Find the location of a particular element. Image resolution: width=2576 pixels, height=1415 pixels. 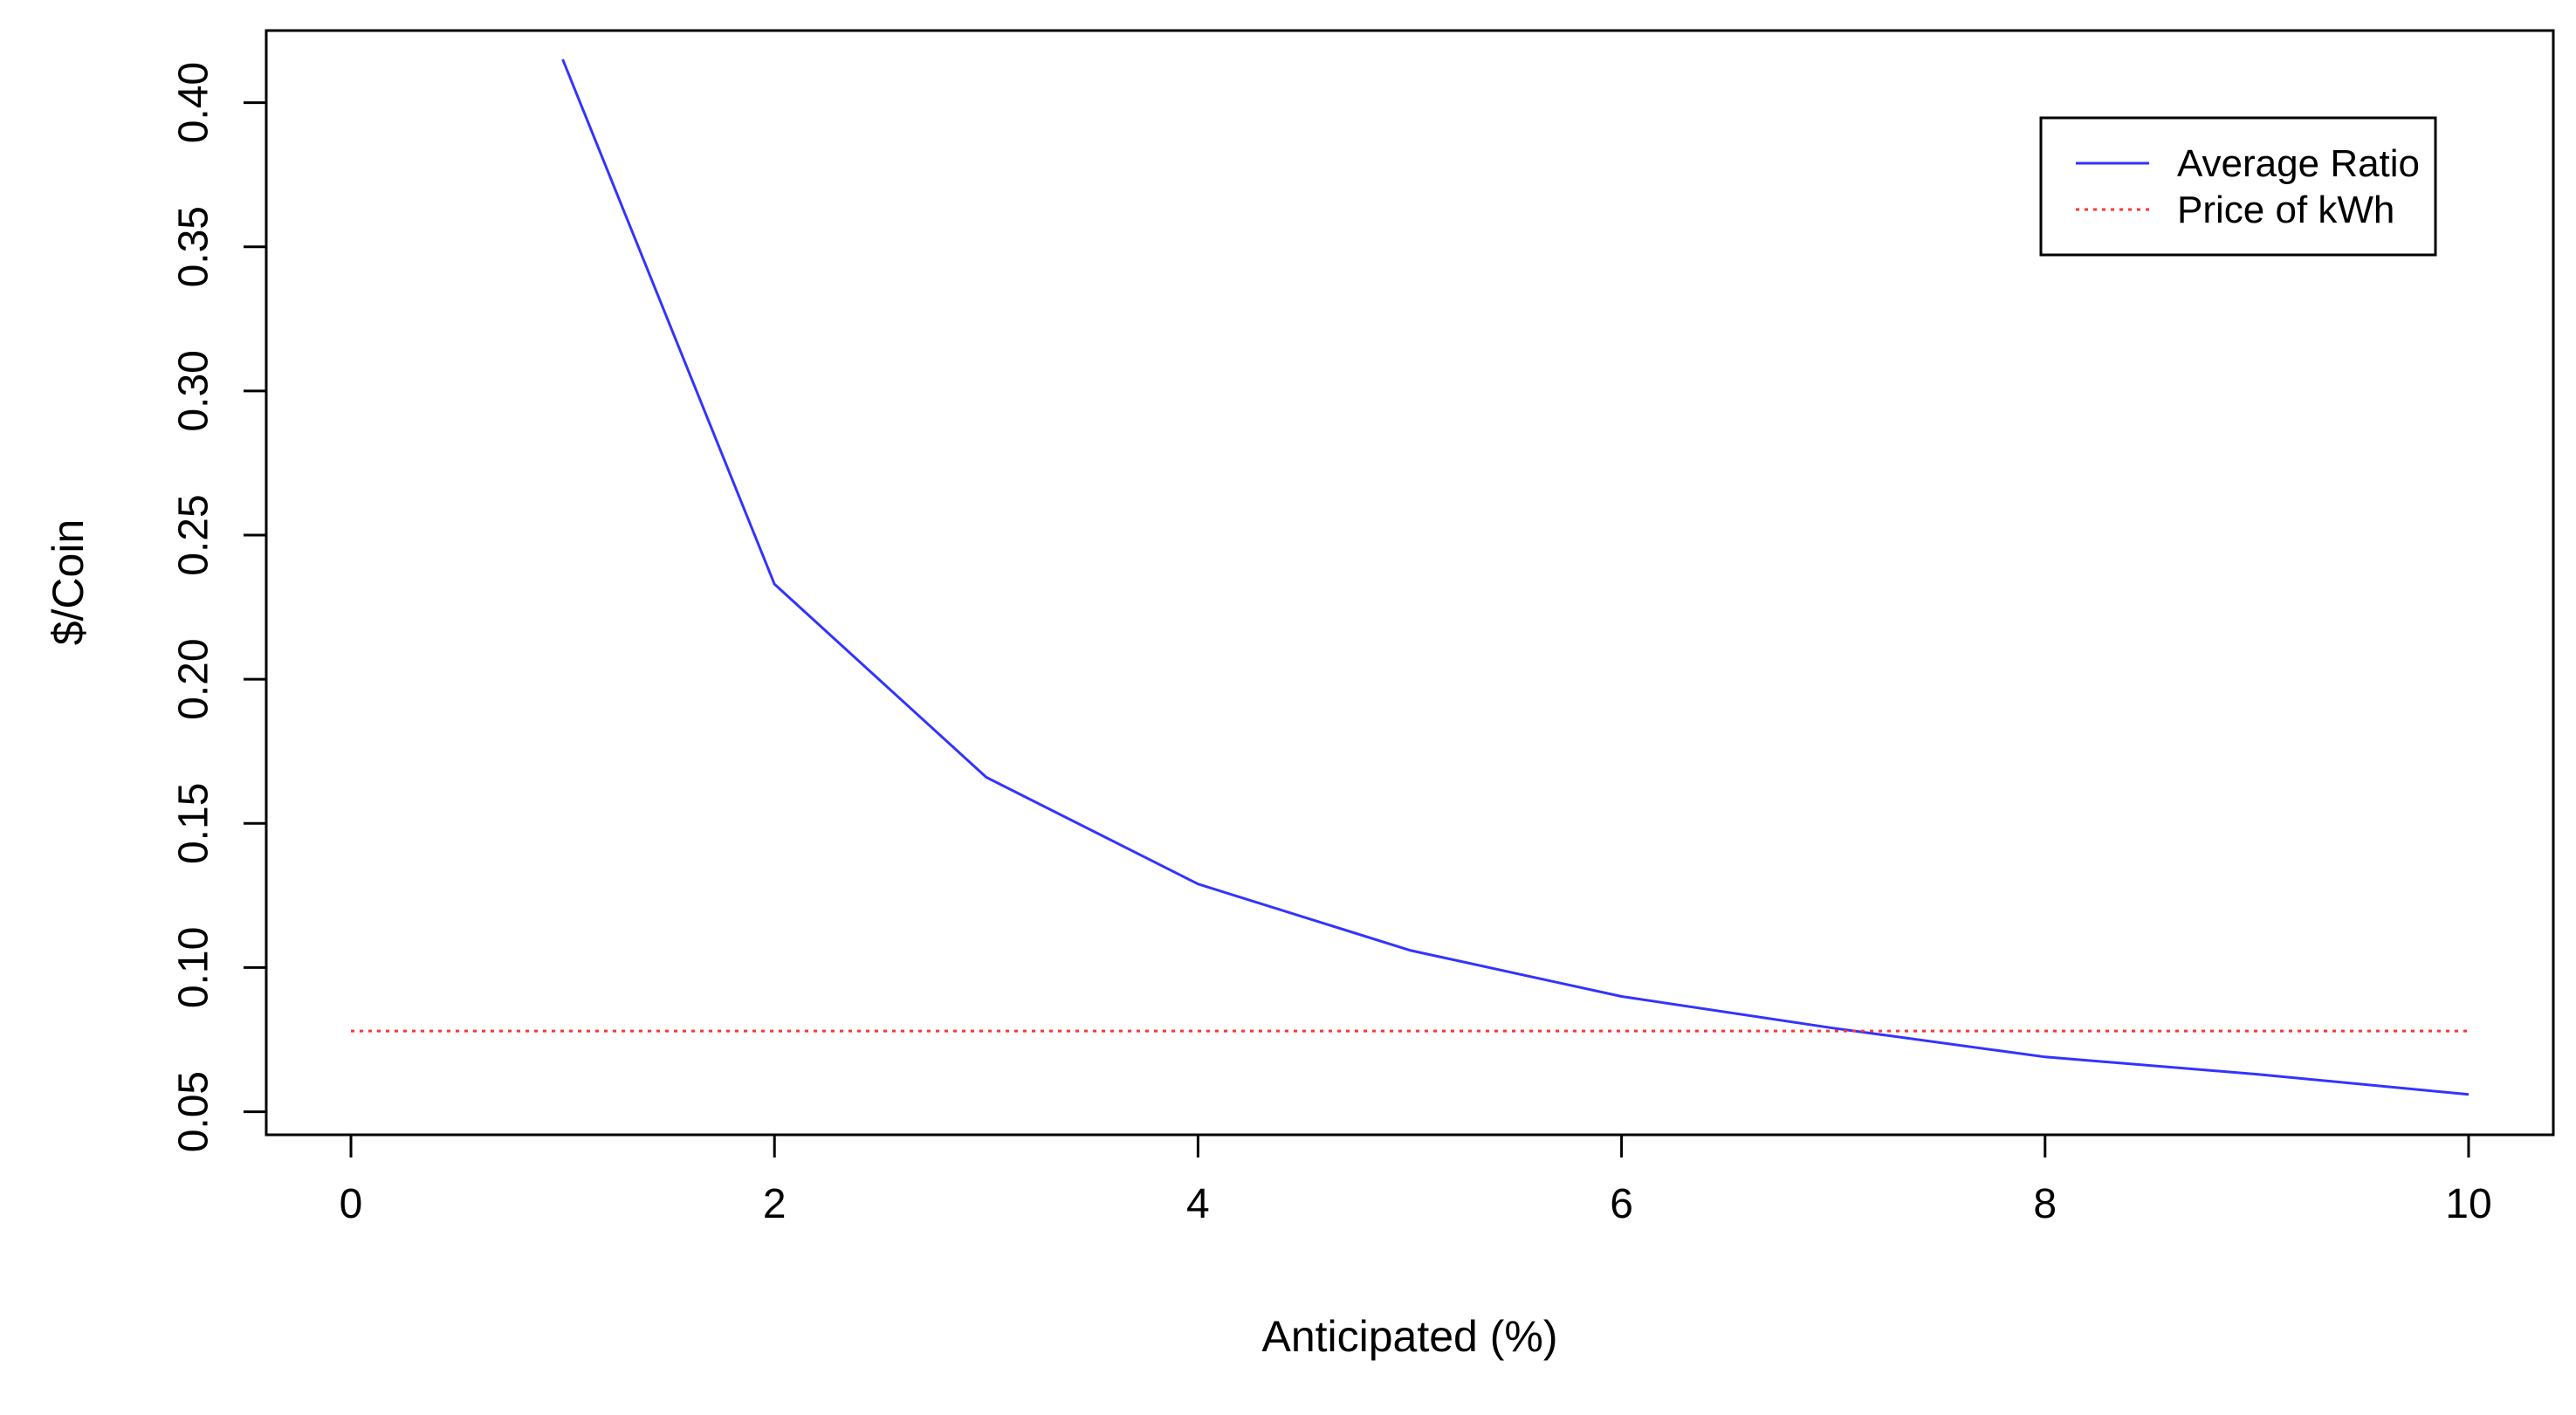

legend: Average Ratio Price of kWh is located at coordinates (2238, 187).